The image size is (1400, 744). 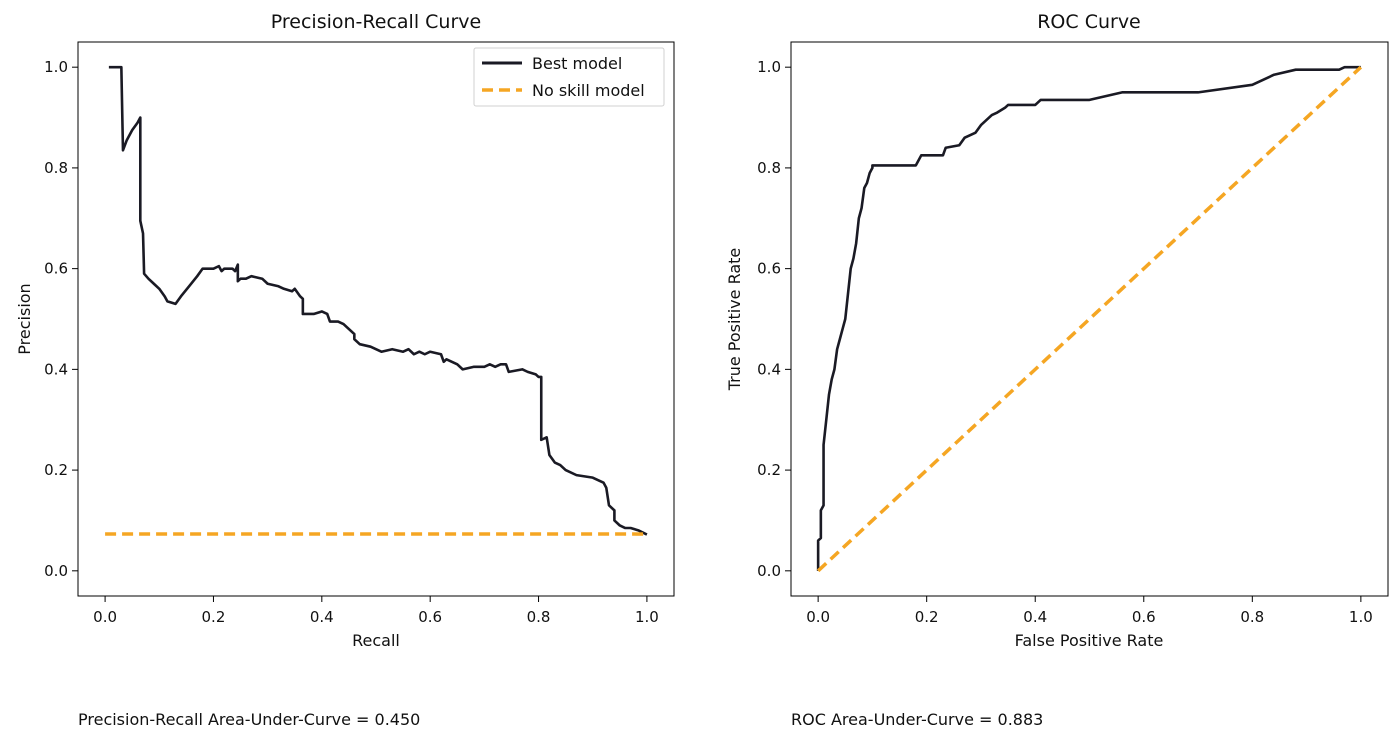 I want to click on pr-y-tick-label: 0.8, so click(x=56, y=168).